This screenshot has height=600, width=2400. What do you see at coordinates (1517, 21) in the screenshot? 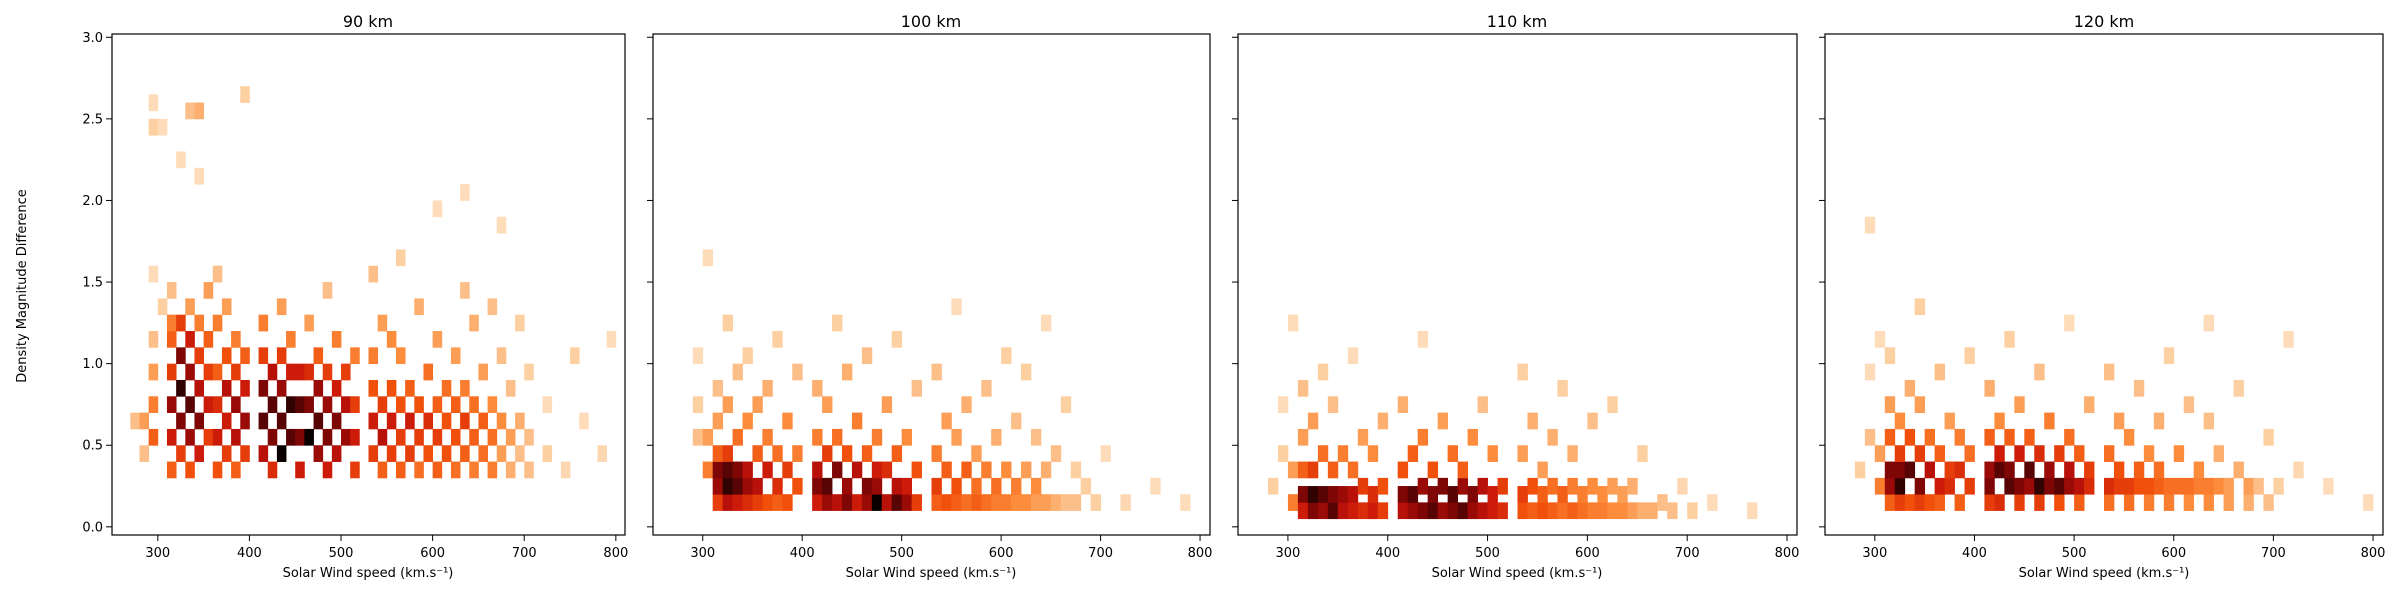
I see `panel-title: 110 km` at bounding box center [1517, 21].